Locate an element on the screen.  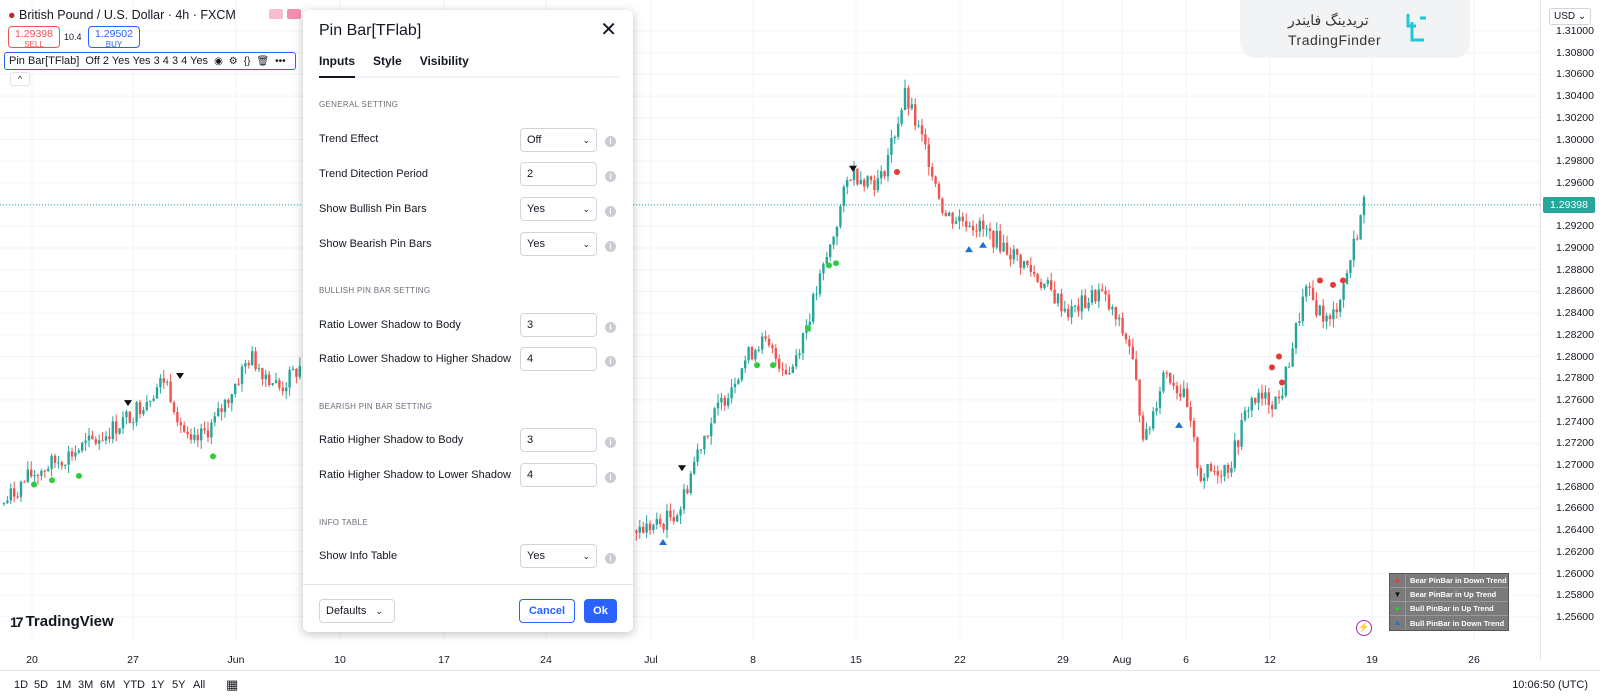
legend-text: Bull PinBar in Down Trend is located at coordinates (1457, 623).